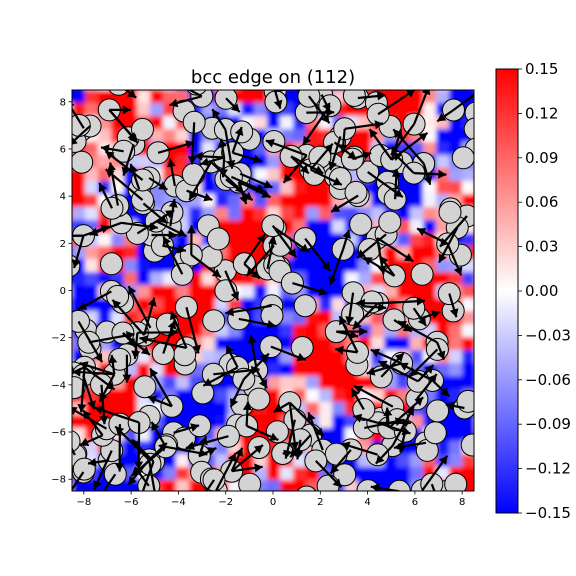  I want to click on colorbar-tick-label: −0.09, so click(548, 424).